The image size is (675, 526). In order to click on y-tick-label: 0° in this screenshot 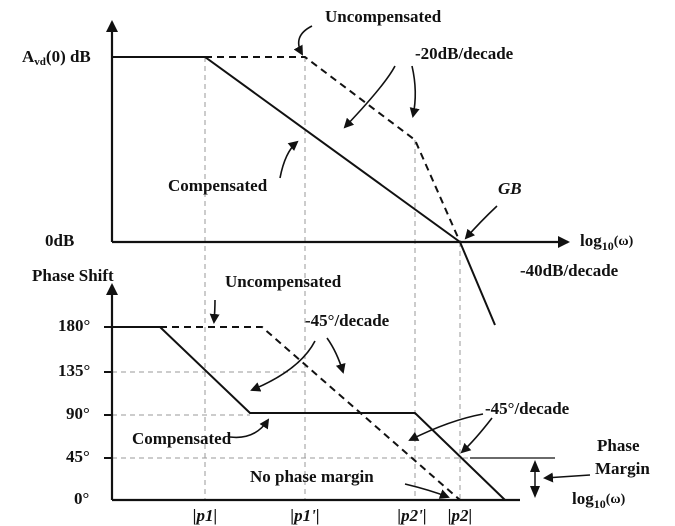, I will do `click(81, 498)`.